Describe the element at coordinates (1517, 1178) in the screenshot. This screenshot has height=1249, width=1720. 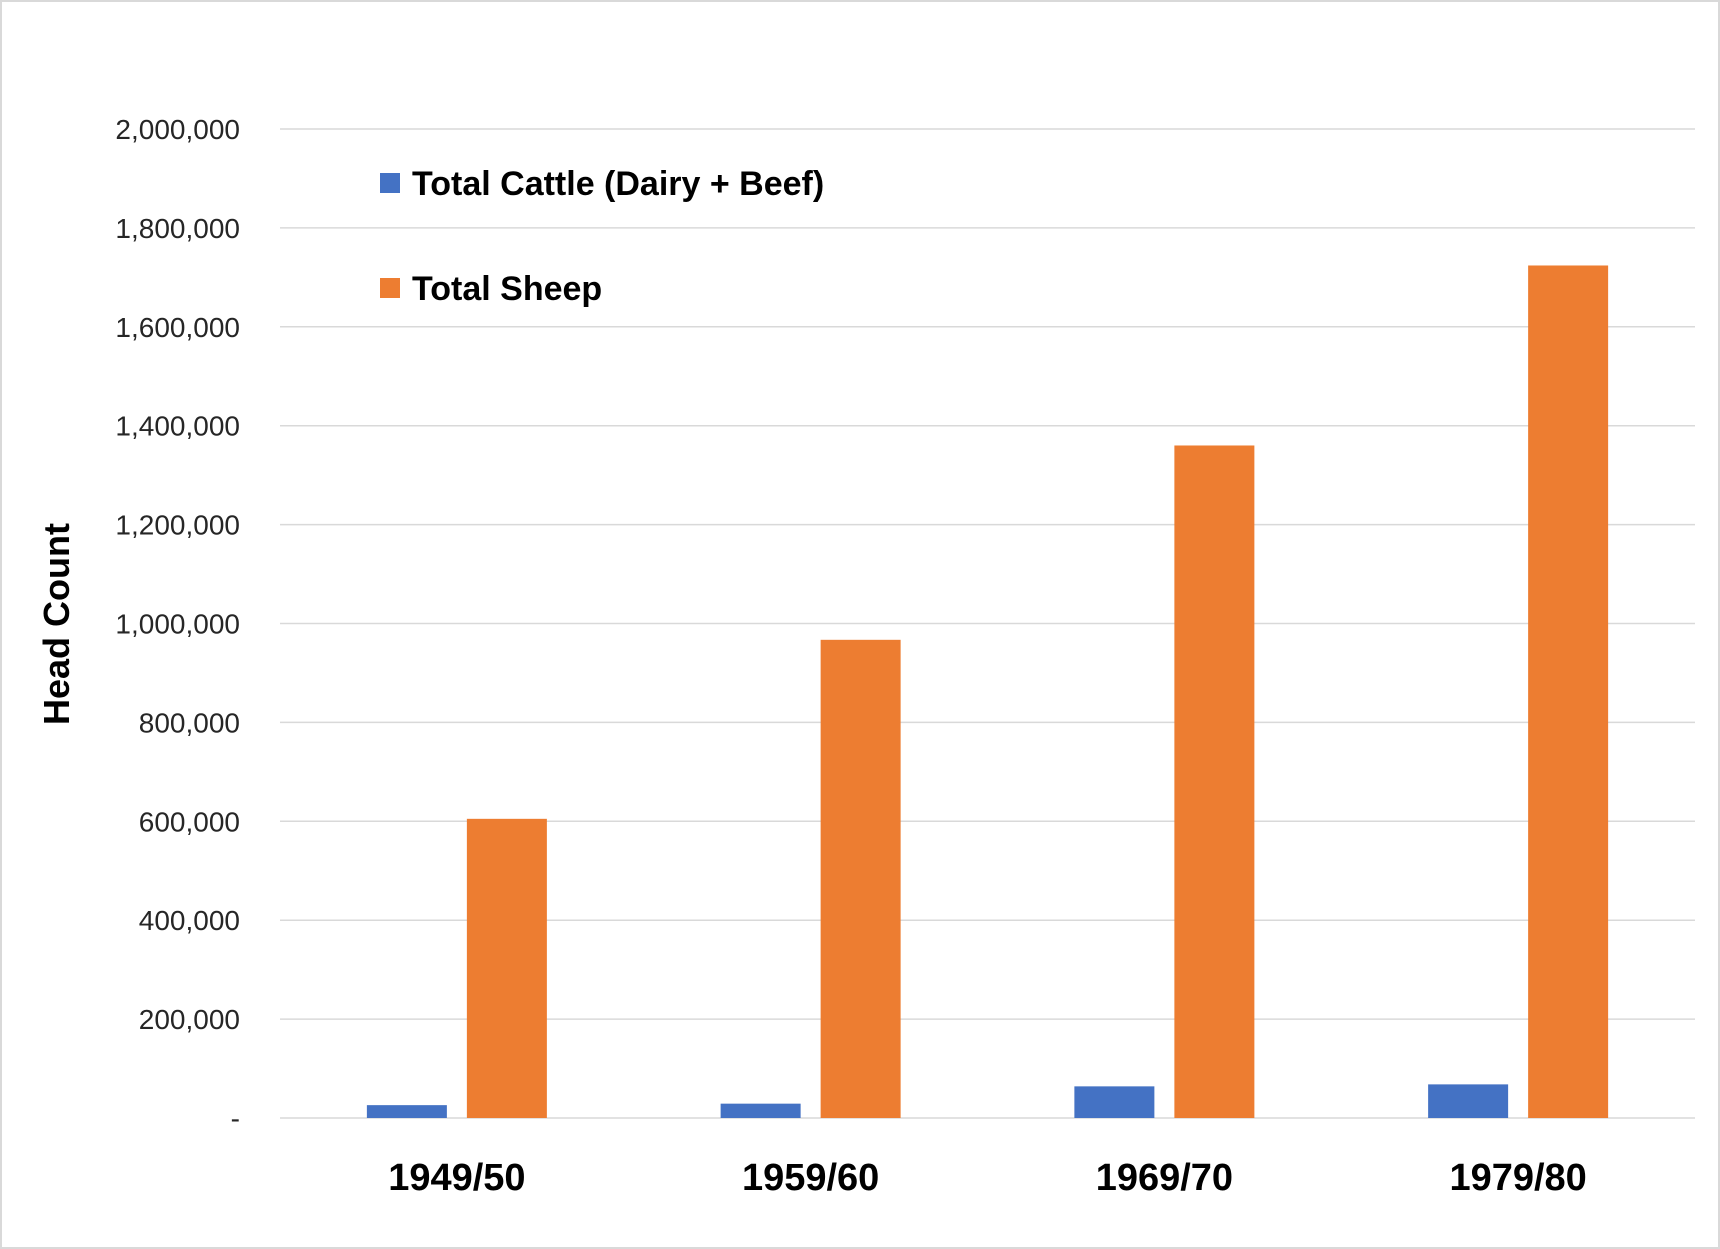
I see `x-category-label: 1979/80` at that location.